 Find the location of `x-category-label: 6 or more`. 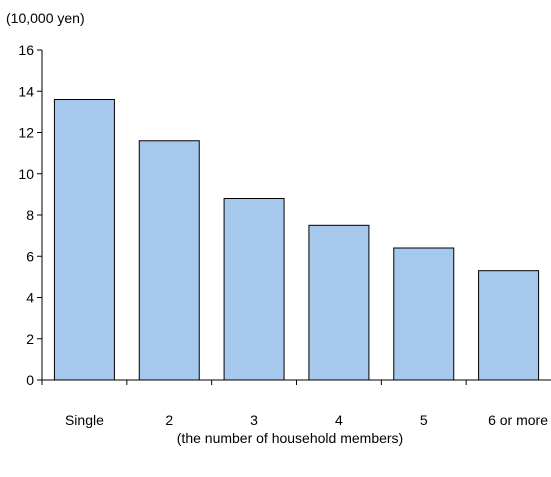

x-category-label: 6 or more is located at coordinates (518, 420).